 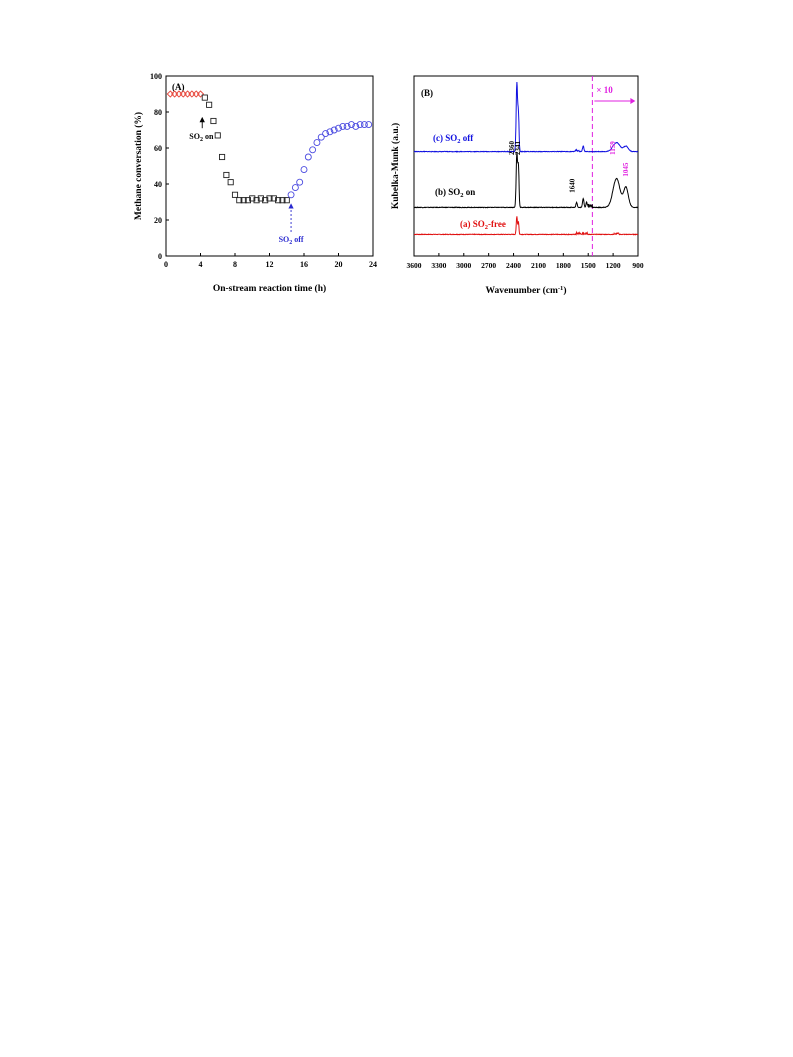 I want to click on series-label: (b) SO2 on, so click(x=455, y=193).